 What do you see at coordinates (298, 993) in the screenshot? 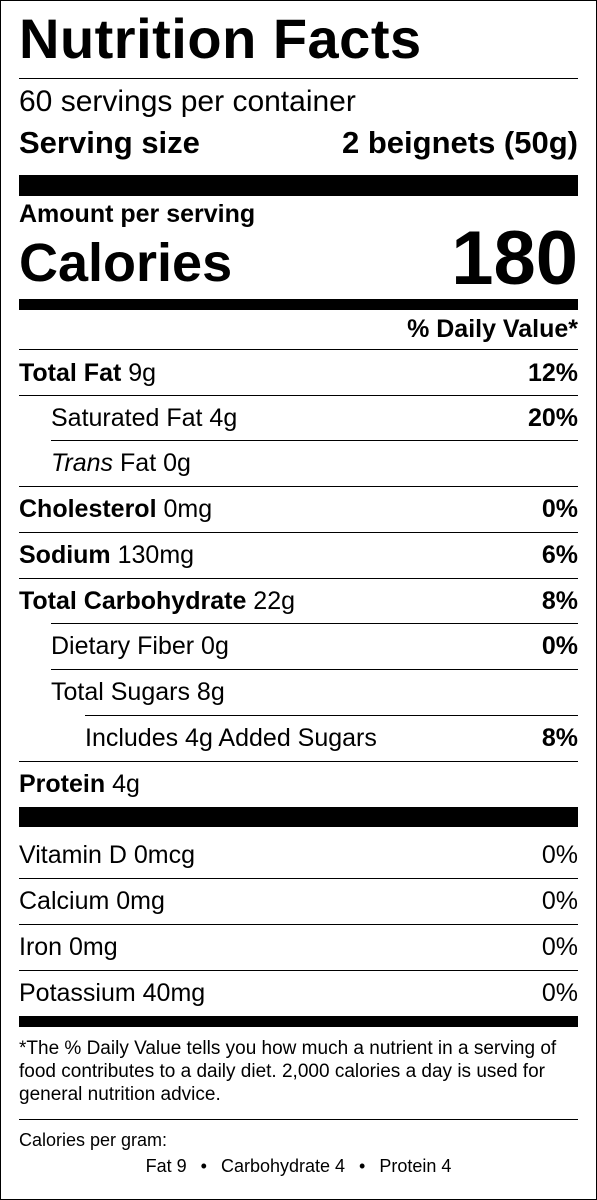
I see `vitamin-row-potassium: Potassium 40mg 0%` at bounding box center [298, 993].